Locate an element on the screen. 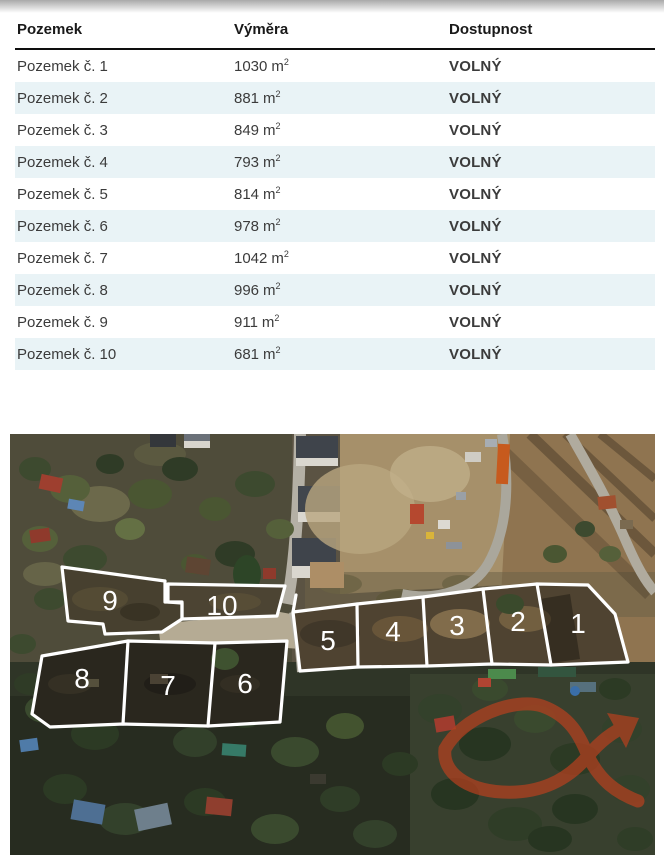 The image size is (664, 855). plot-area-cell: 978 m2 is located at coordinates (257, 226).